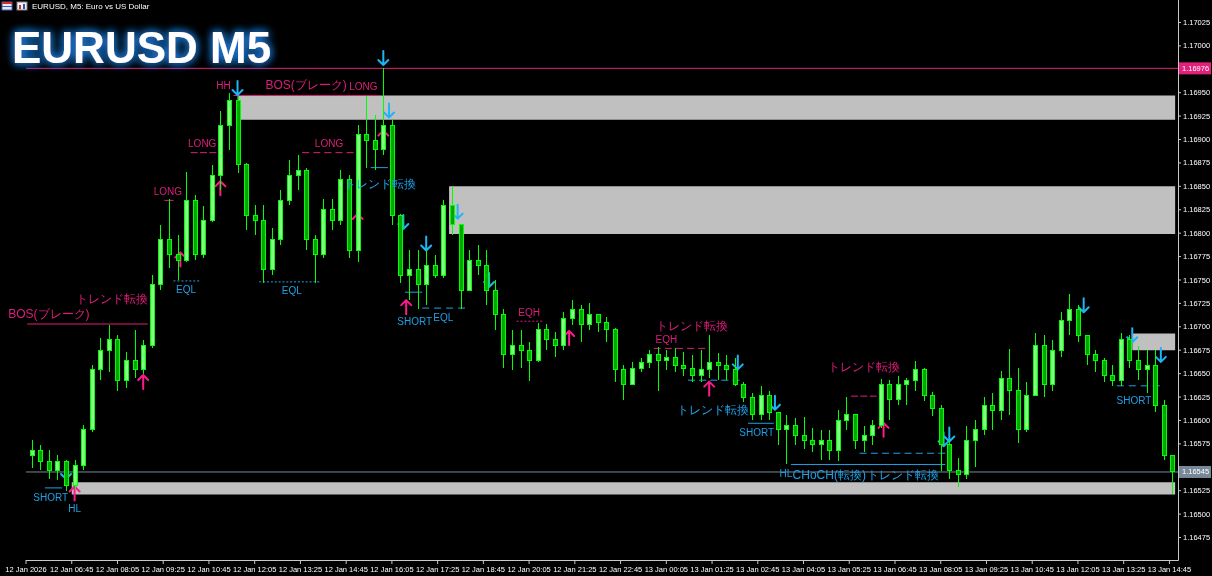 Image resolution: width=1212 pixels, height=576 pixels. What do you see at coordinates (223, 85) in the screenshot?
I see `annotation: HH` at bounding box center [223, 85].